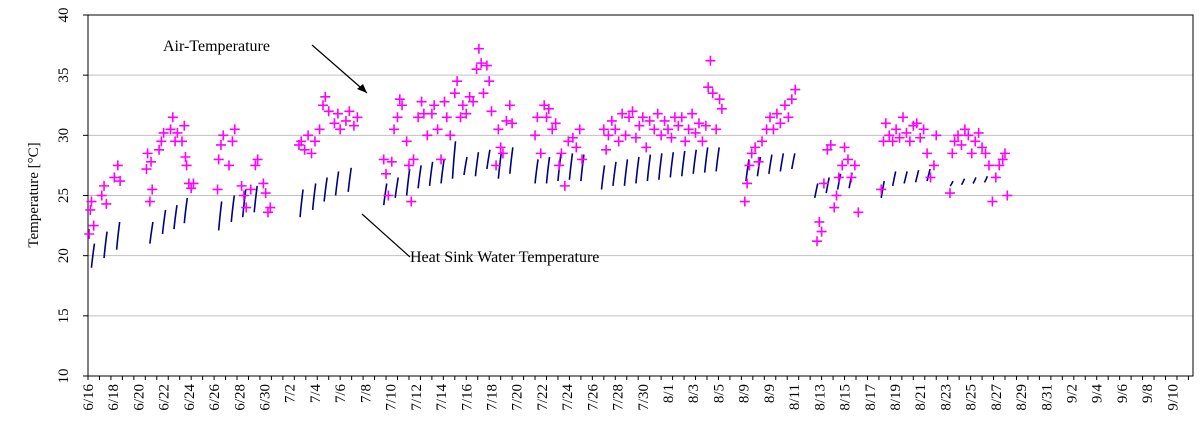 The image size is (1203, 438). I want to click on y-tick-label: 40, so click(64, 15).